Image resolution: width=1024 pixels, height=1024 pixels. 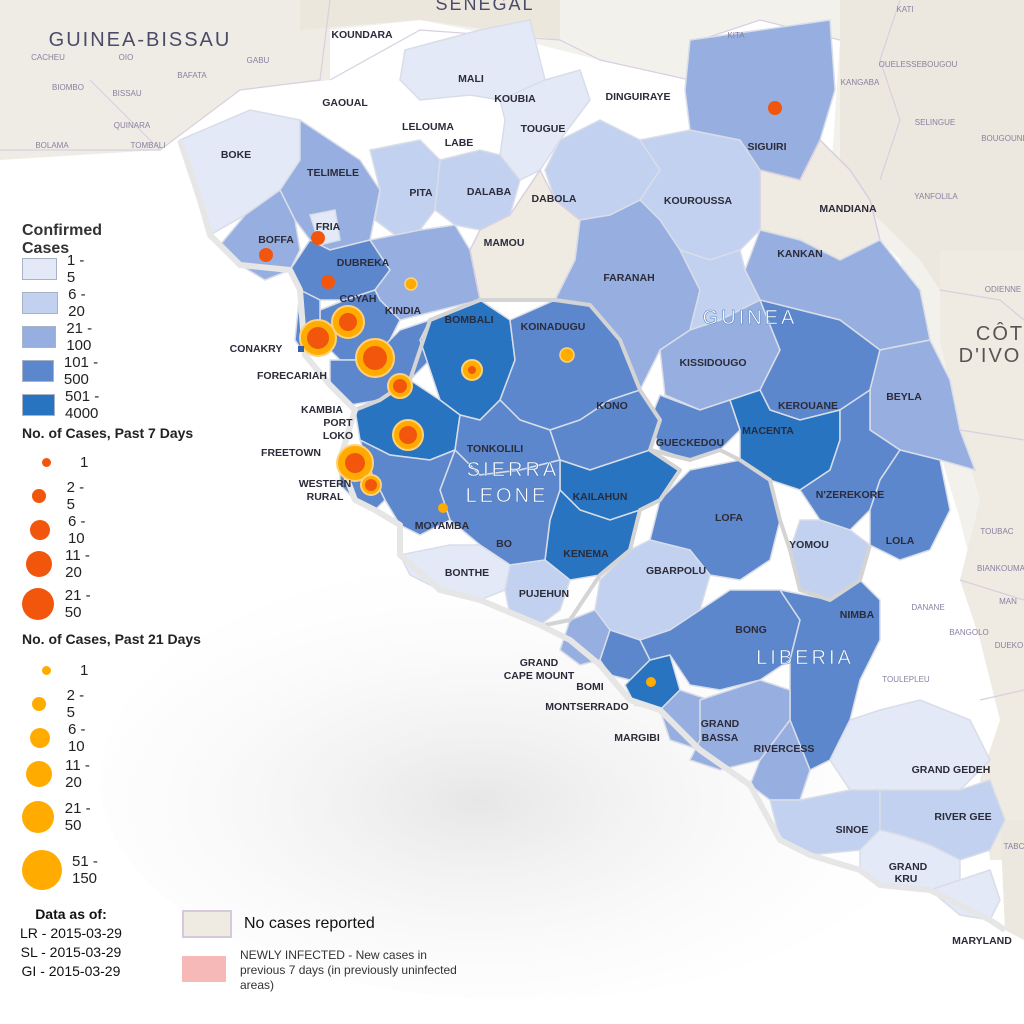 I want to click on label-liberia: LIBERIA, so click(x=805, y=658).